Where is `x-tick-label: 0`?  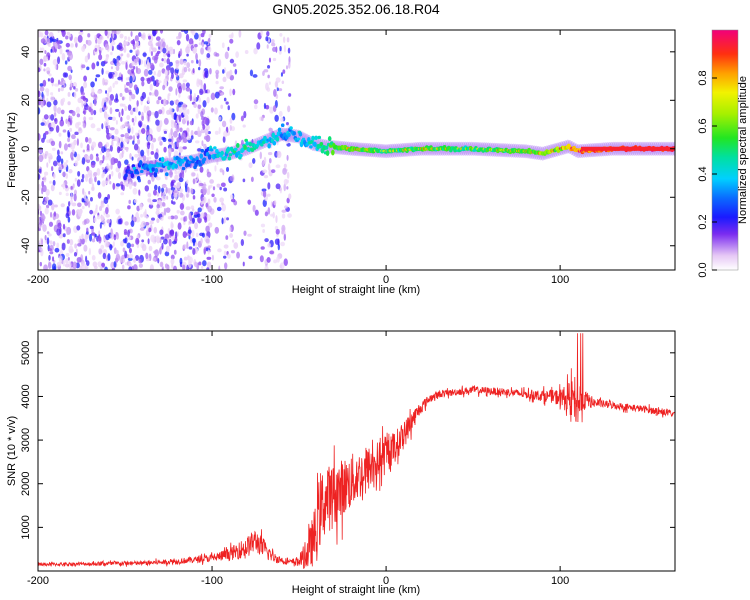 x-tick-label: 0 is located at coordinates (386, 280).